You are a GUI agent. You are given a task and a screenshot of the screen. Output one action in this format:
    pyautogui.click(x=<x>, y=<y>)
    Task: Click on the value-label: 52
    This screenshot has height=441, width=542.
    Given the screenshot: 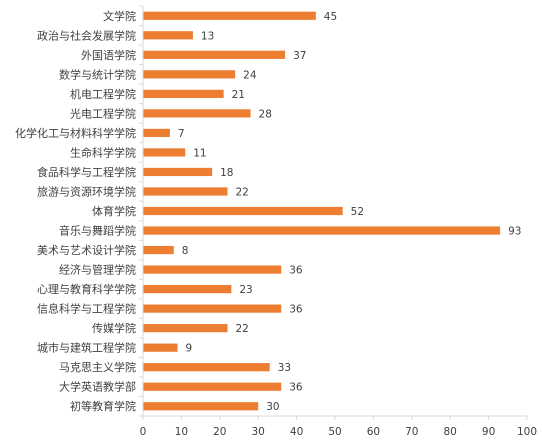 What is the action you would take?
    pyautogui.click(x=357, y=212)
    